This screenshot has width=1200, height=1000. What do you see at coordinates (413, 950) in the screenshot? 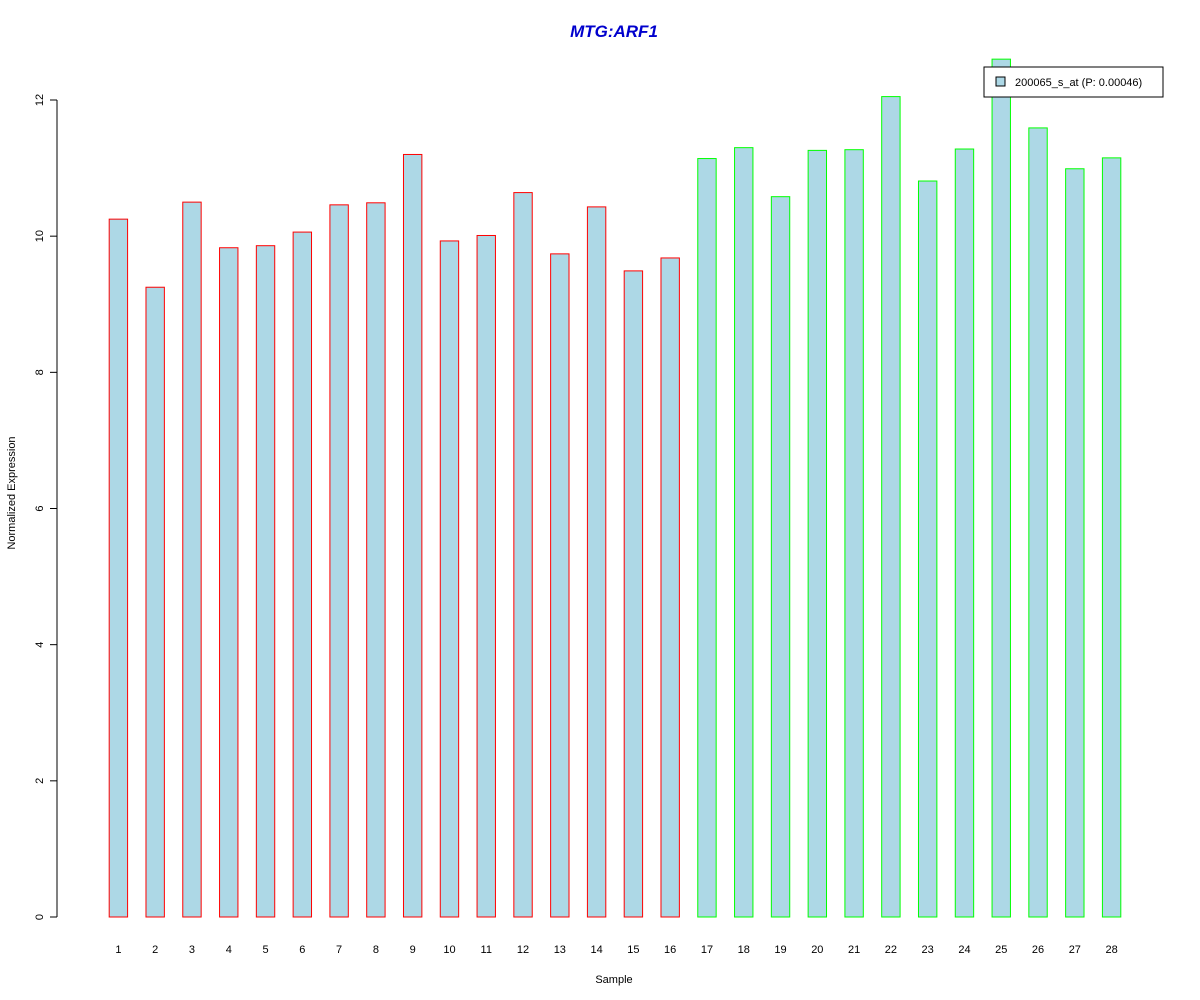
I see `x-tick-label: 9` at bounding box center [413, 950].